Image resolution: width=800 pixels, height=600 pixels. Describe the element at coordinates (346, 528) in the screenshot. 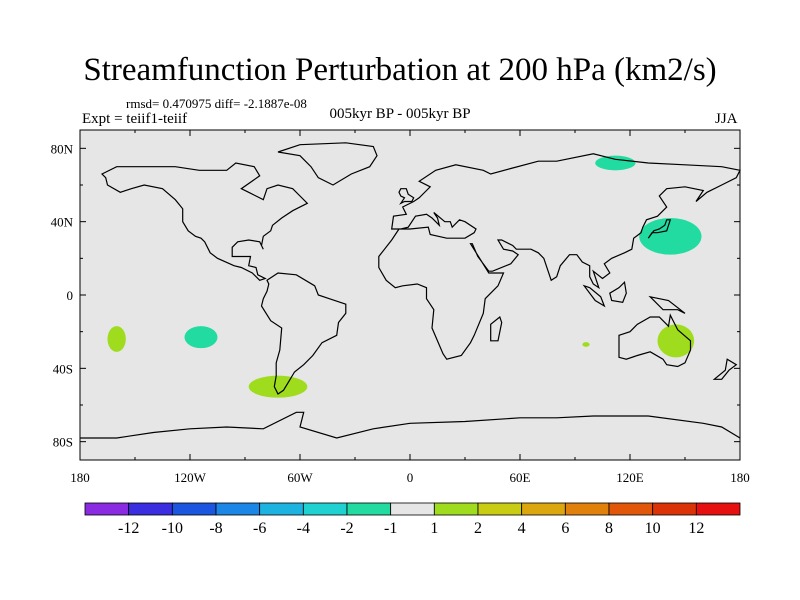

I see `colorbar-label: -2` at that location.